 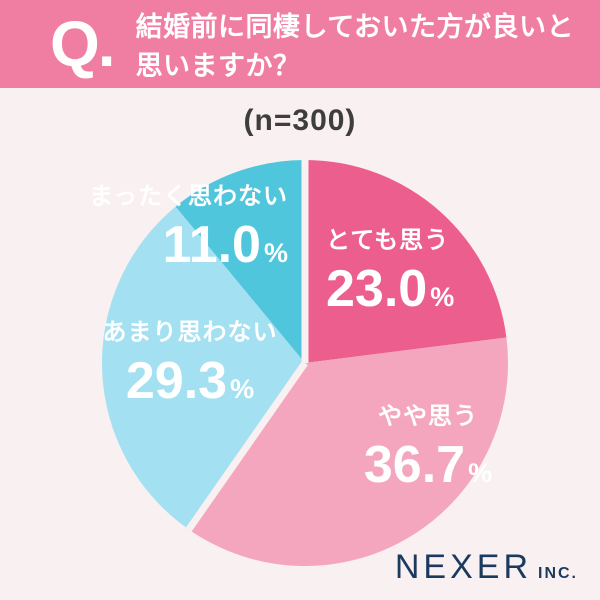 I want to click on segment-value: 36.7%, so click(x=428, y=465).